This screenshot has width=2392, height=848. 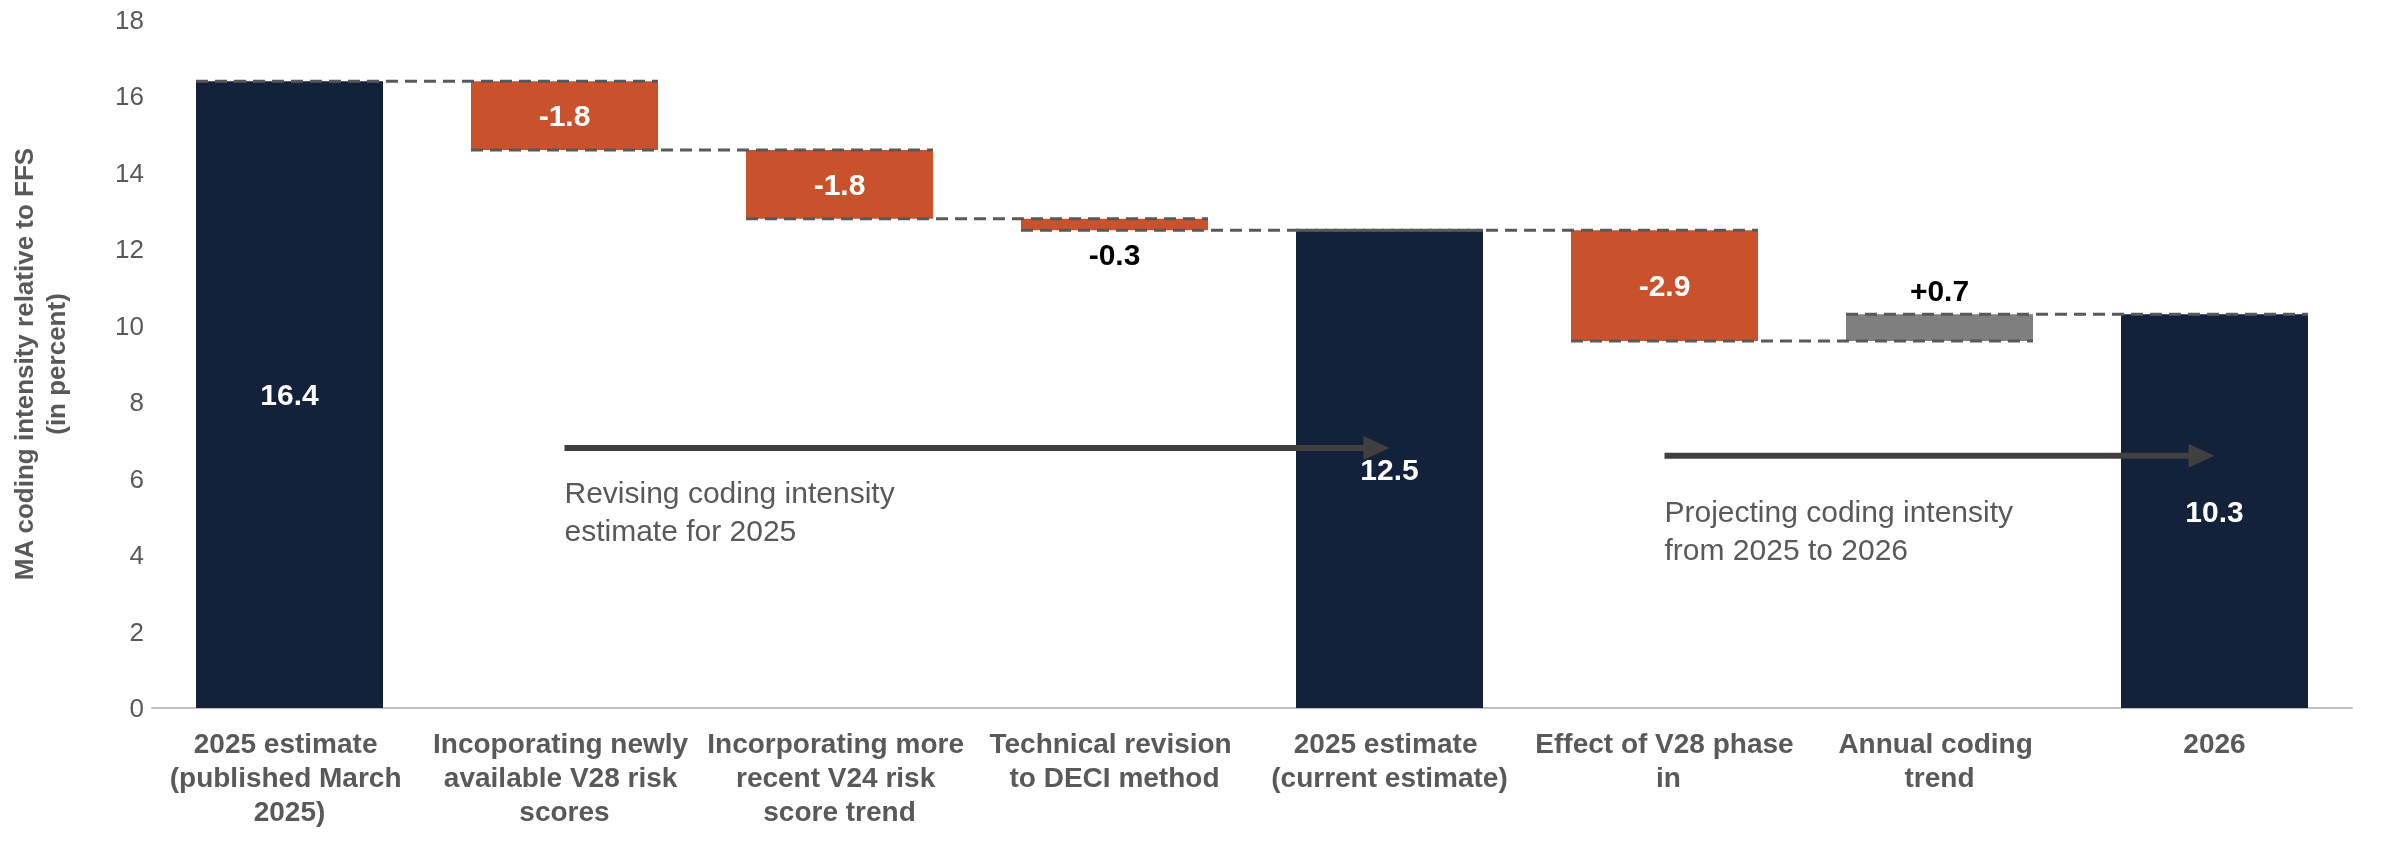 What do you see at coordinates (129, 249) in the screenshot?
I see `y-tick-label: 12` at bounding box center [129, 249].